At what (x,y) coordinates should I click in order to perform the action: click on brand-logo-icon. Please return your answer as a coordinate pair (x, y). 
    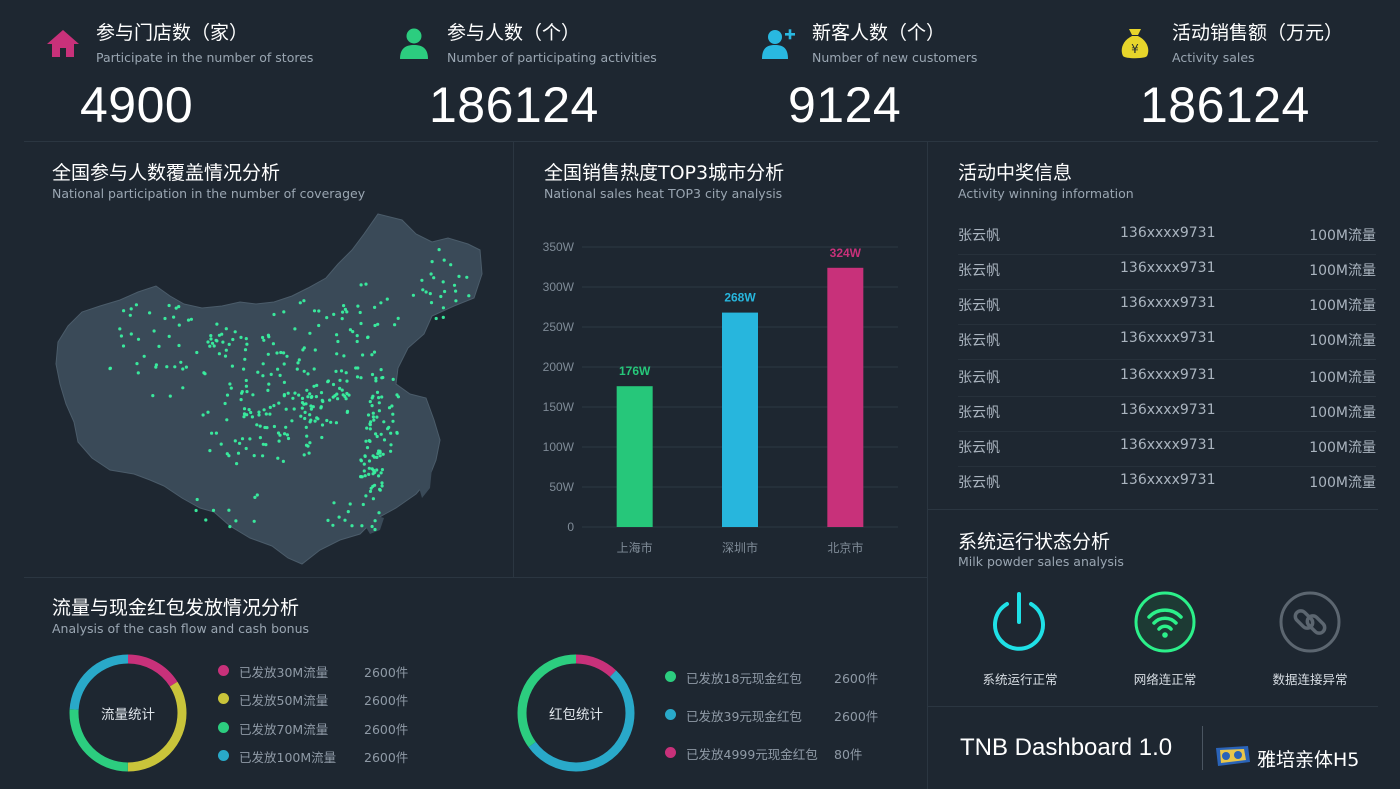
    Looking at the image, I should click on (1233, 756).